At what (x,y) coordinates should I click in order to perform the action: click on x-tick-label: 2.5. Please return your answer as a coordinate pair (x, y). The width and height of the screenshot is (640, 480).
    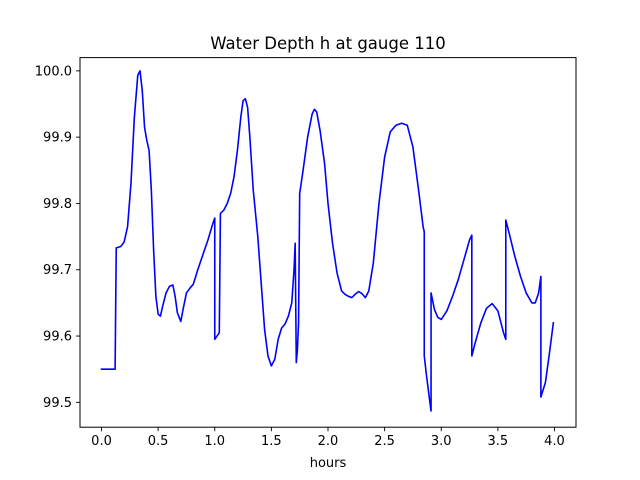
    Looking at the image, I should click on (384, 441).